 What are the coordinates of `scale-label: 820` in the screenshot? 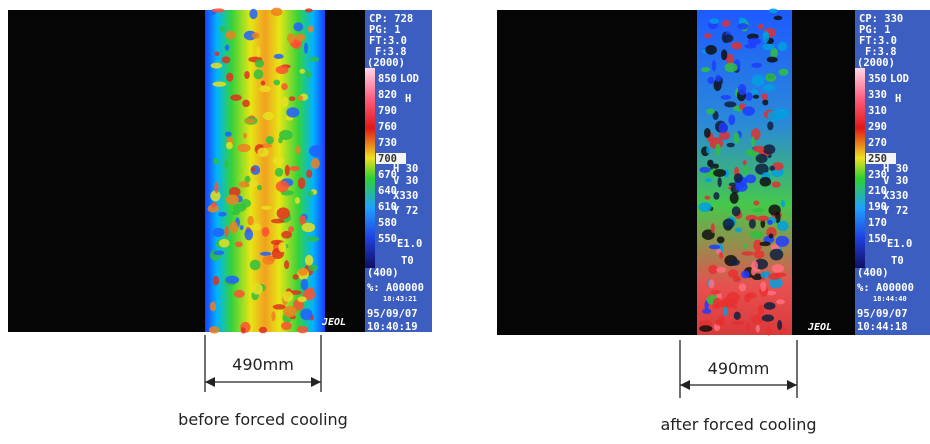 It's located at (387, 95).